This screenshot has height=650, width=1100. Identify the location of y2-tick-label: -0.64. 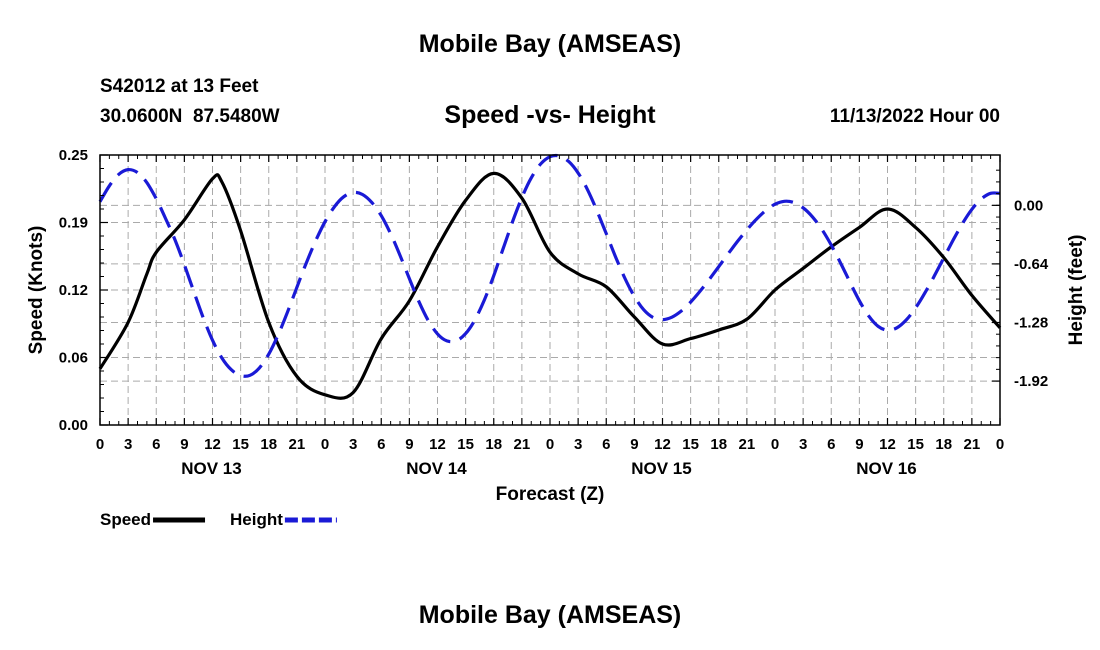
(1031, 264).